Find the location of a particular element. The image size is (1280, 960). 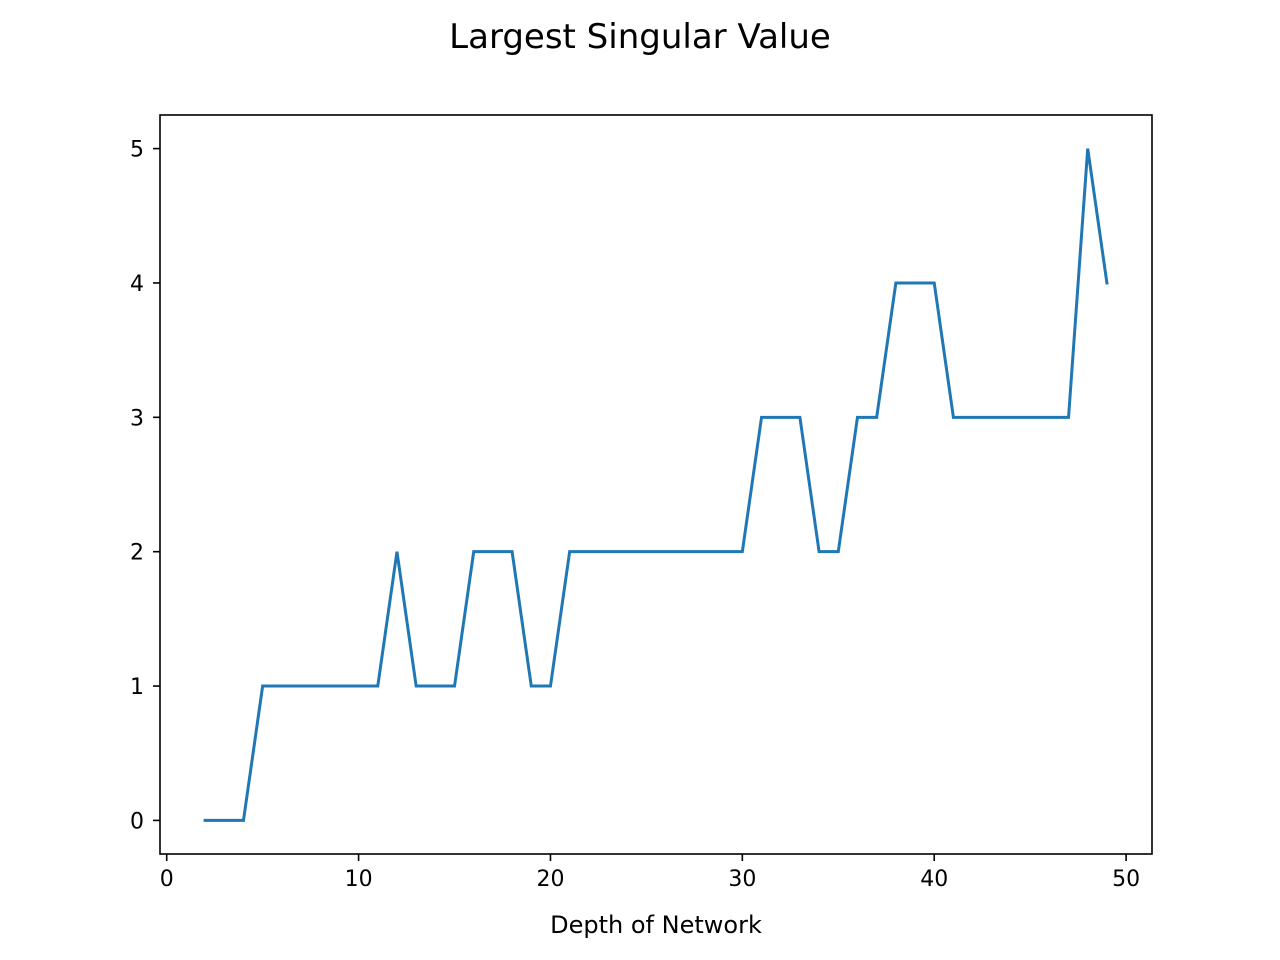

x-tick-label: 50 is located at coordinates (1126, 879).